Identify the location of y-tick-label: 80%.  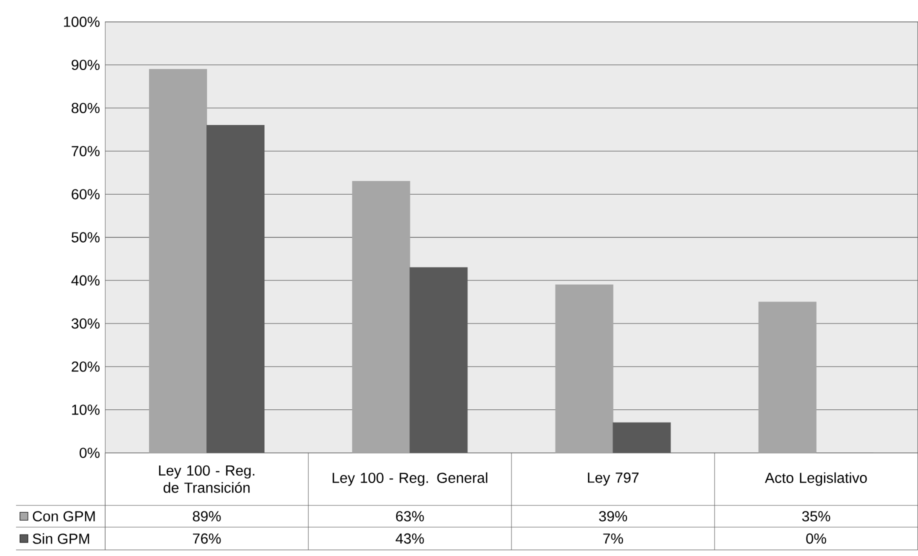
(86, 108).